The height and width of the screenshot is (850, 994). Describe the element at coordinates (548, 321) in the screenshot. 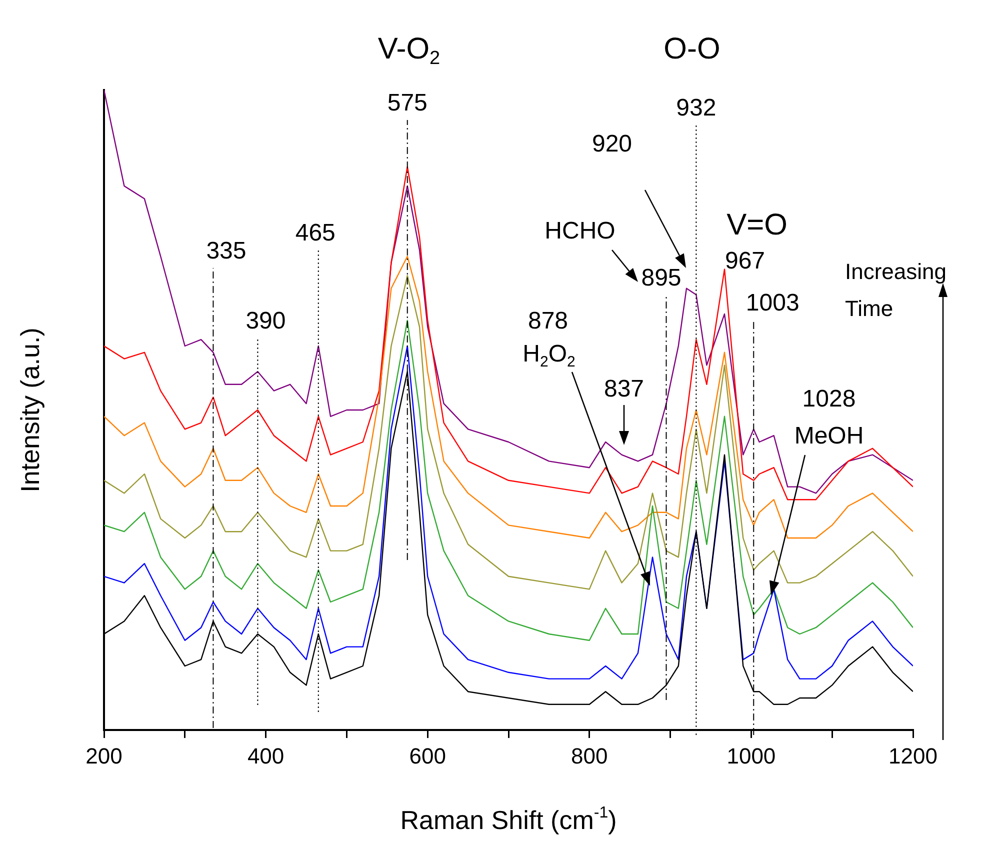

I see `annotation: 878` at that location.